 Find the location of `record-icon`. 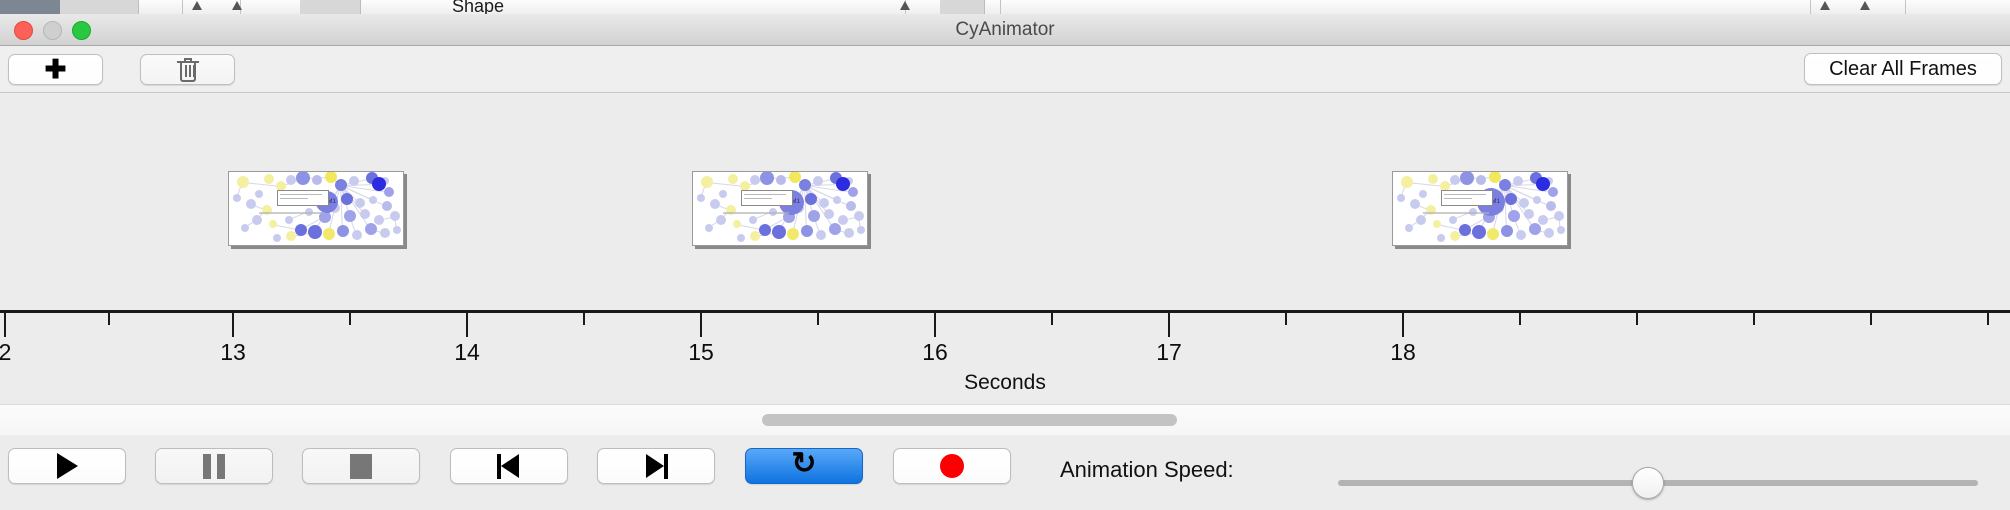

record-icon is located at coordinates (952, 466).